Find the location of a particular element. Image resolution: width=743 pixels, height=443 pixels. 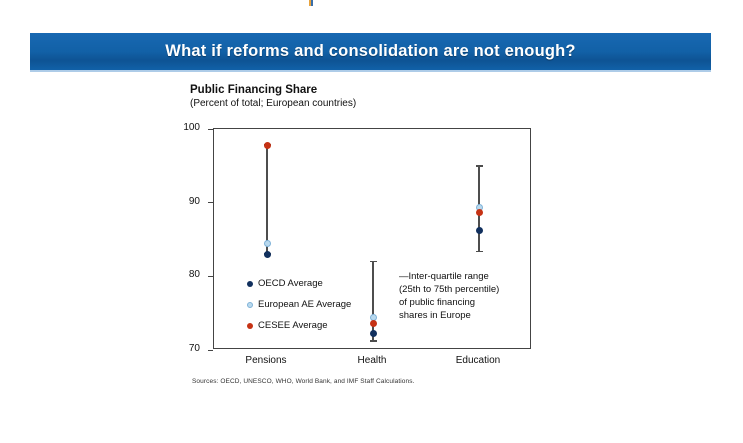

legend-item: OECD Average is located at coordinates (299, 283).